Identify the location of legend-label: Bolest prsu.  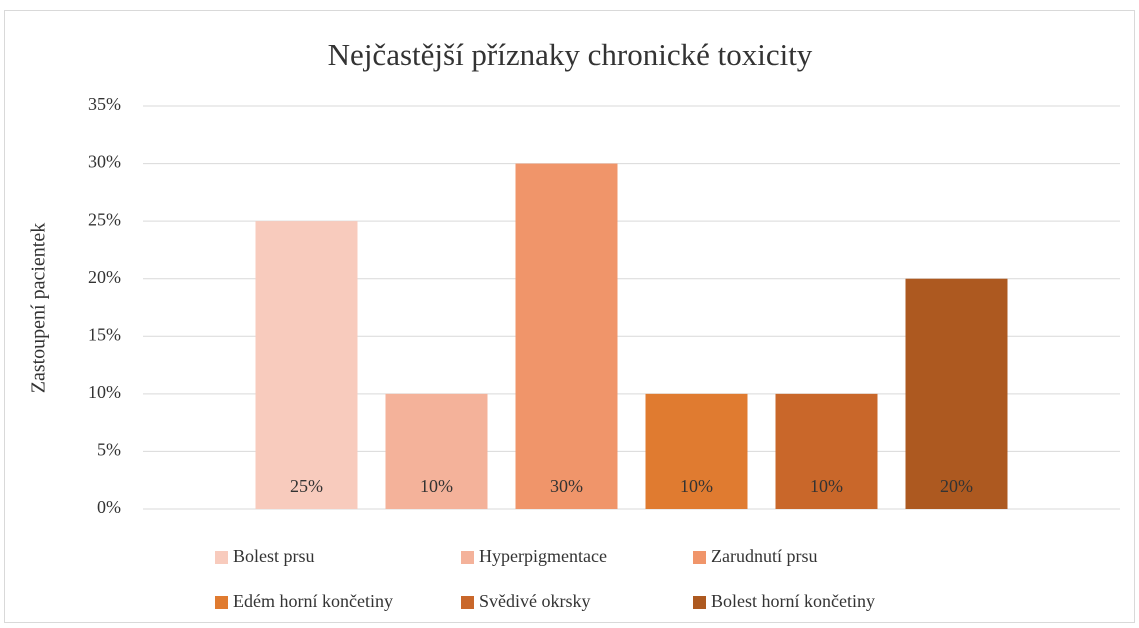
(274, 556).